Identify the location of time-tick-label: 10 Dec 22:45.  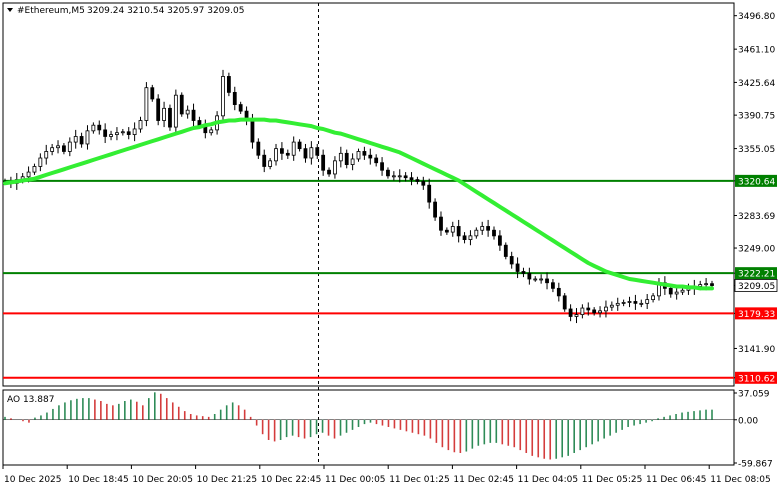
(291, 480).